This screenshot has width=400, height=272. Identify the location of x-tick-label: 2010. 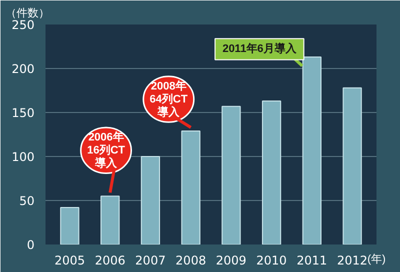
(271, 261).